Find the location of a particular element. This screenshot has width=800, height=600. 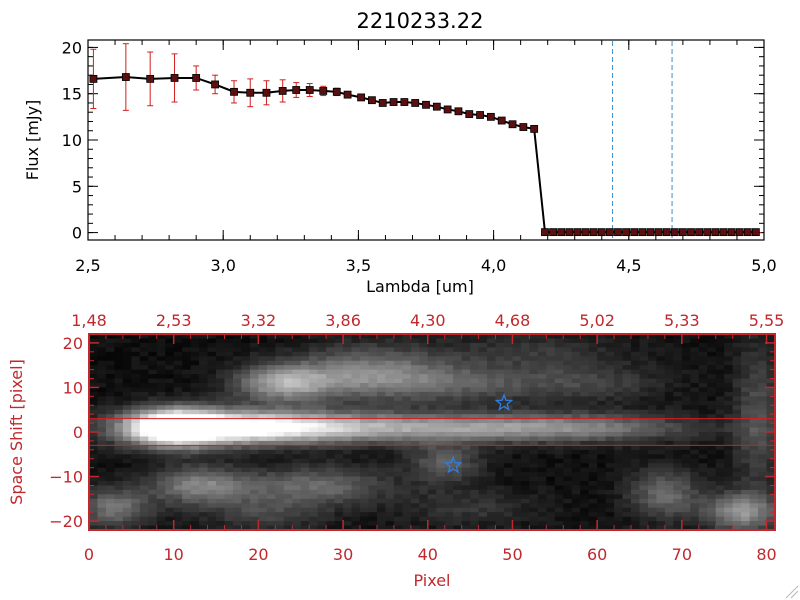

resize-grip-icon is located at coordinates (792, 592).